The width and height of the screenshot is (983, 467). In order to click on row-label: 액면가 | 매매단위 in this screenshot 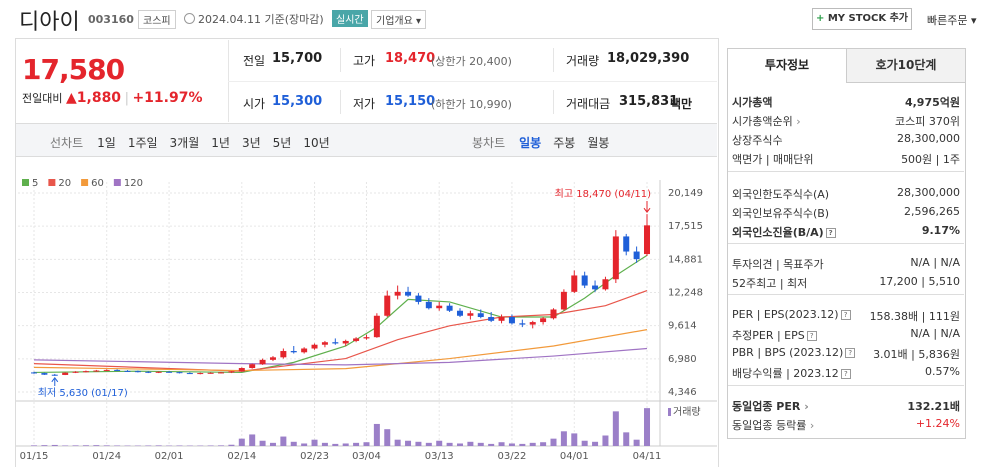, I will do `click(773, 159)`.